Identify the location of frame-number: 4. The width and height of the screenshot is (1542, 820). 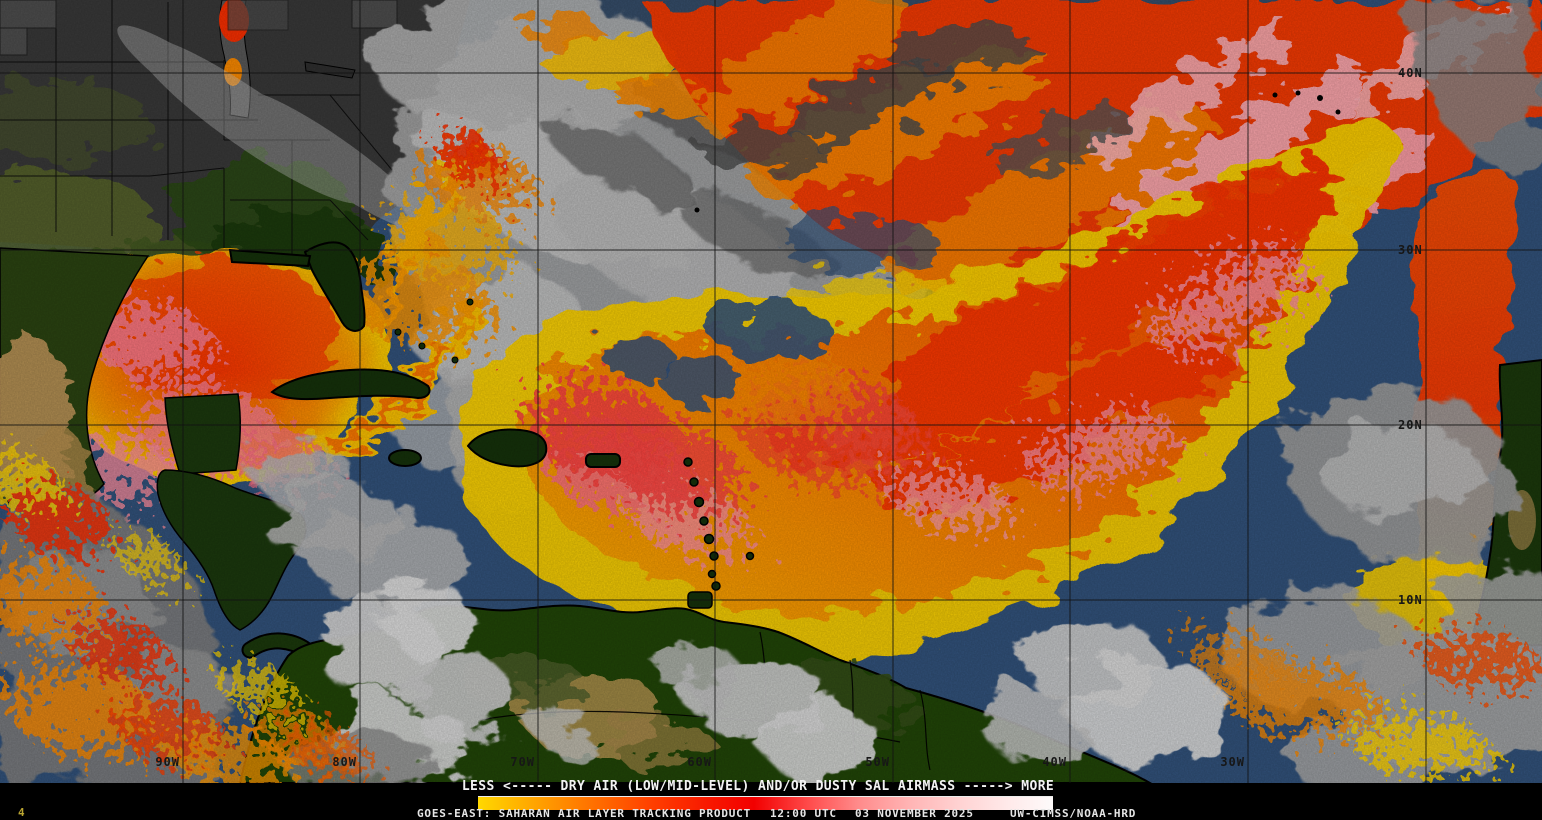
(21, 812).